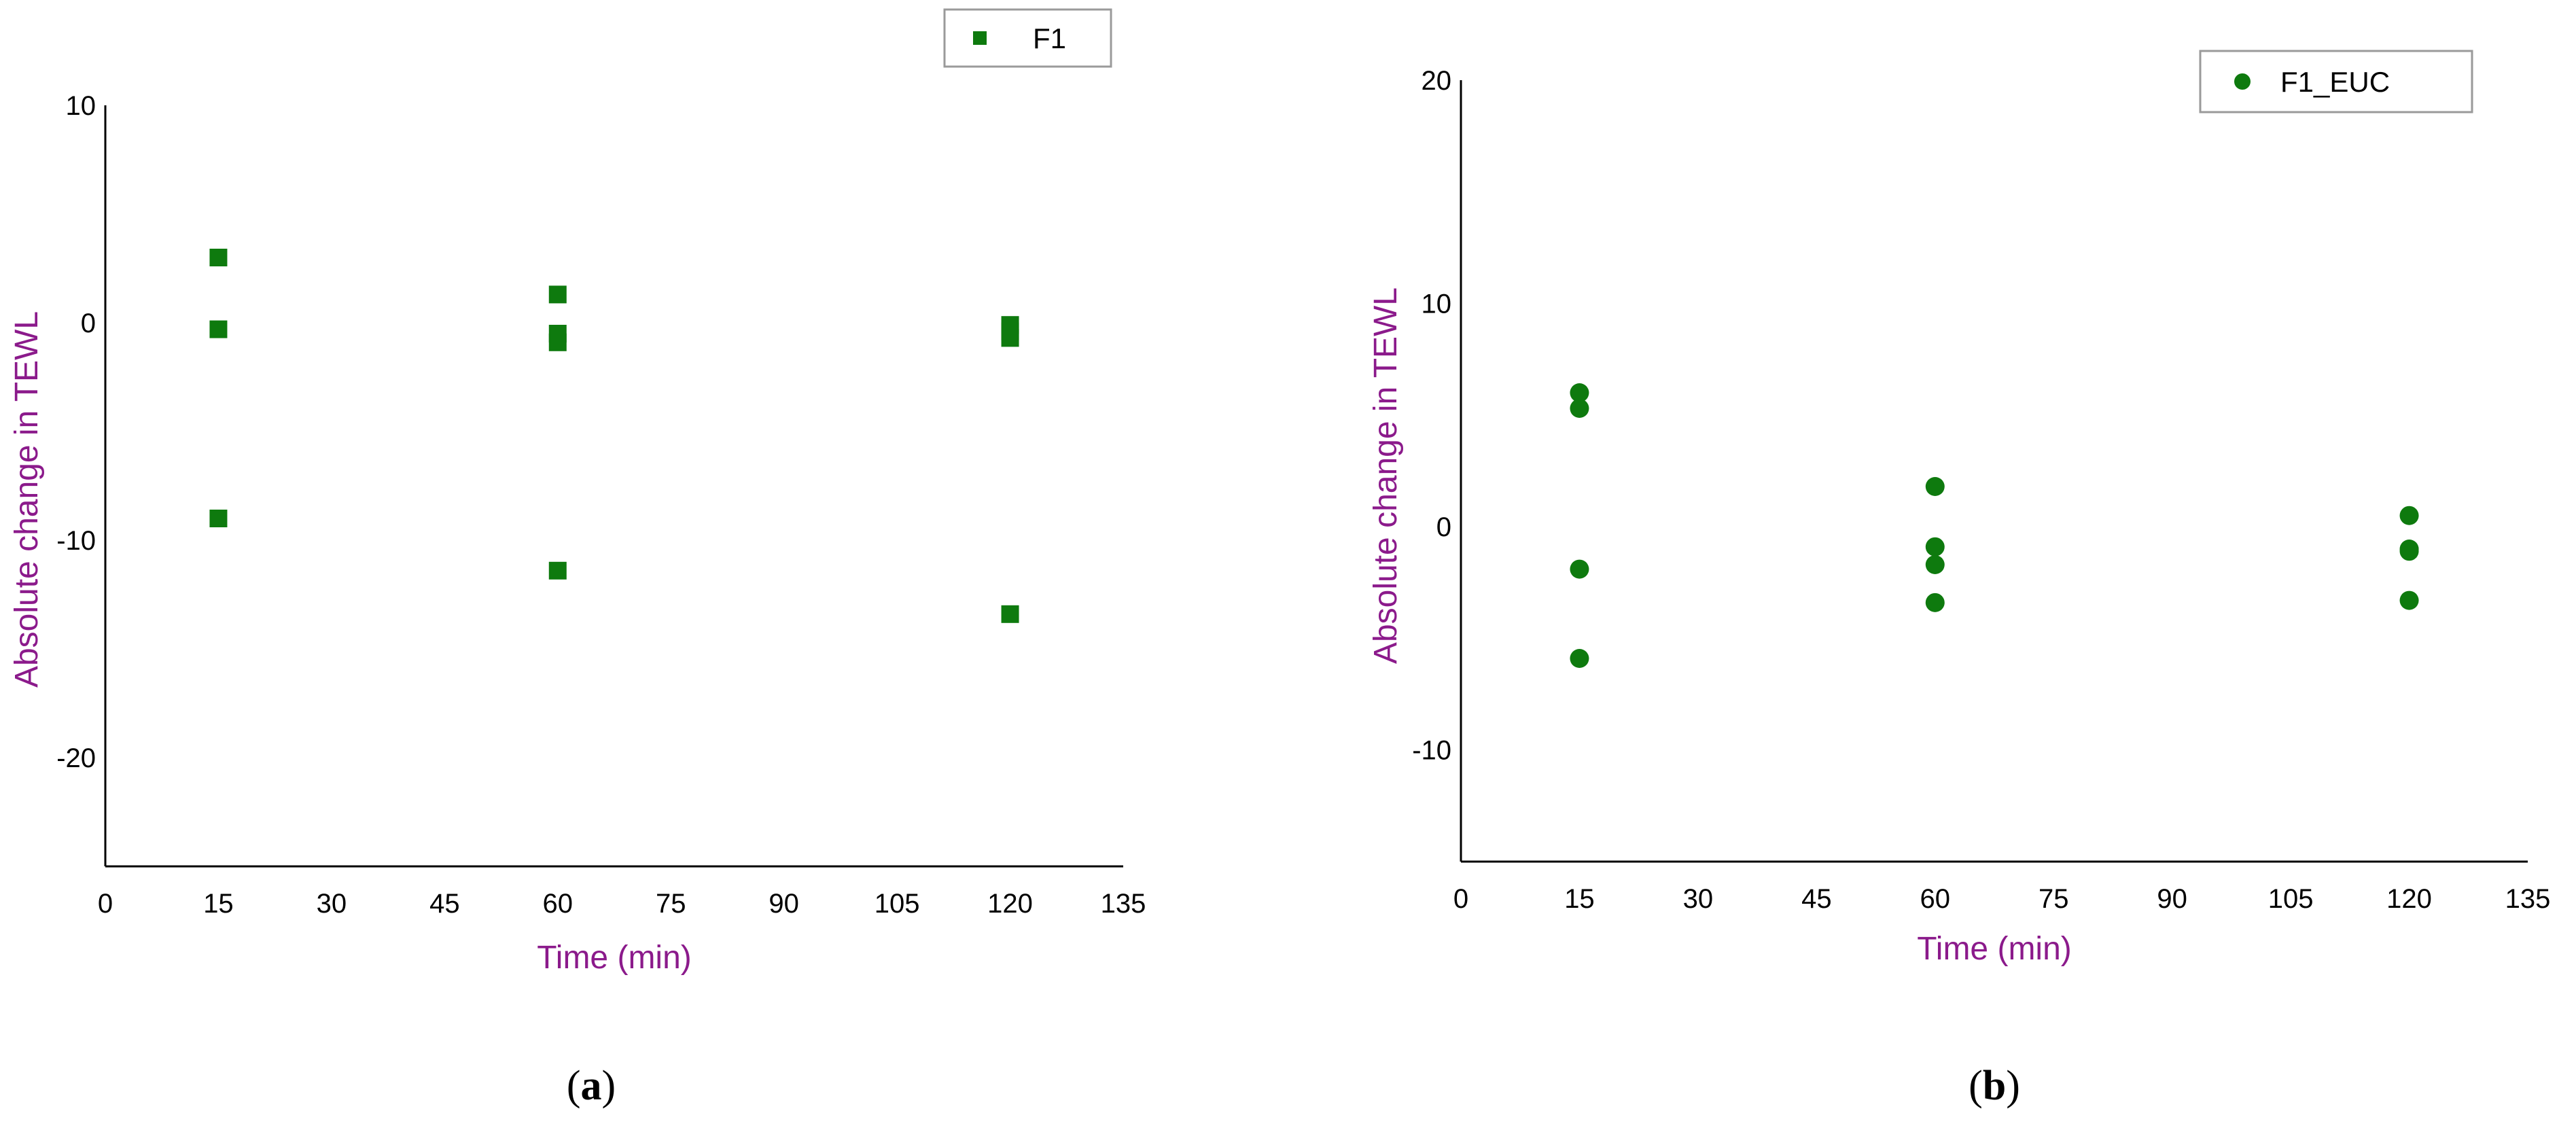  What do you see at coordinates (574, 1086) in the screenshot?
I see `panel-label-open-a: (` at bounding box center [574, 1086].